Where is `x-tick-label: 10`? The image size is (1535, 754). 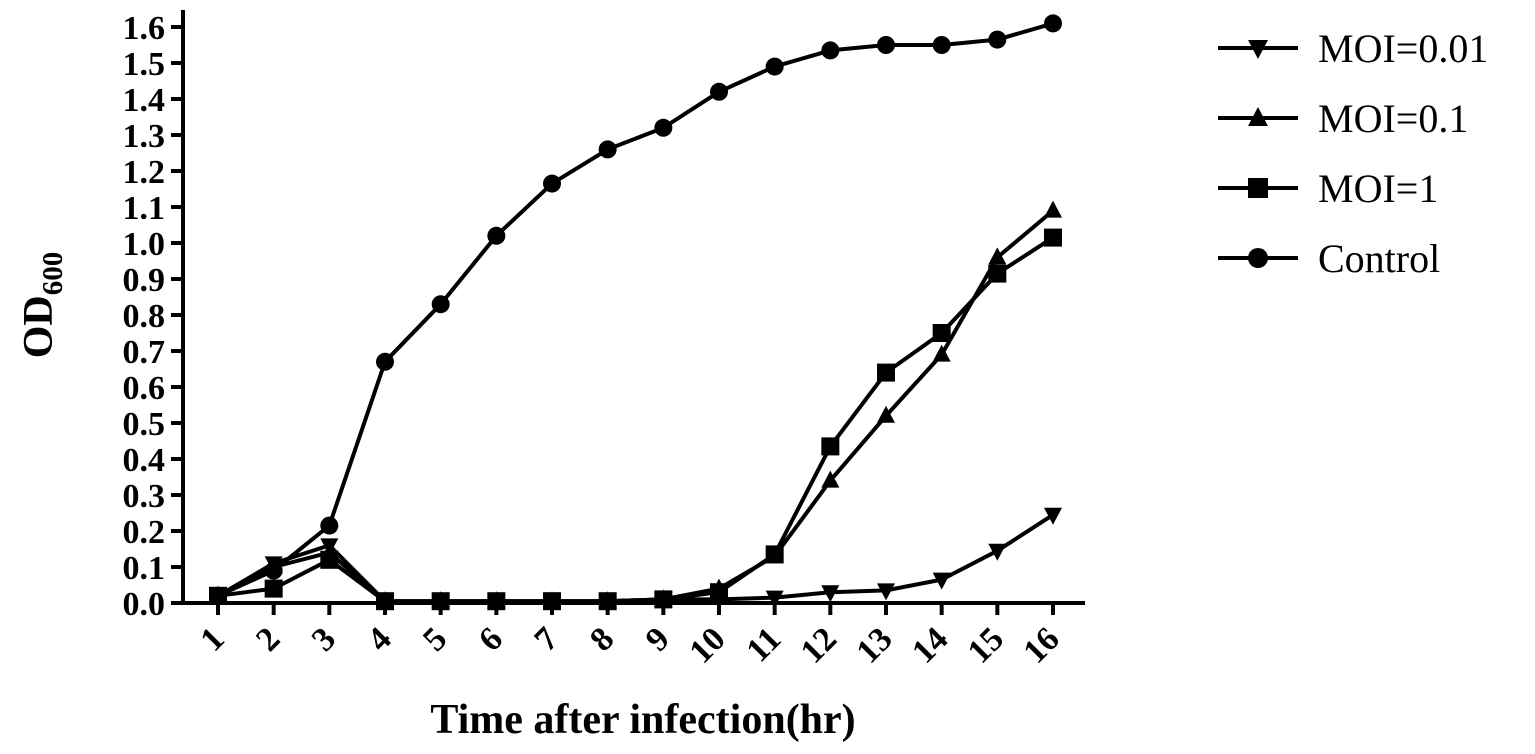
x-tick-label: 10 is located at coordinates (707, 645).